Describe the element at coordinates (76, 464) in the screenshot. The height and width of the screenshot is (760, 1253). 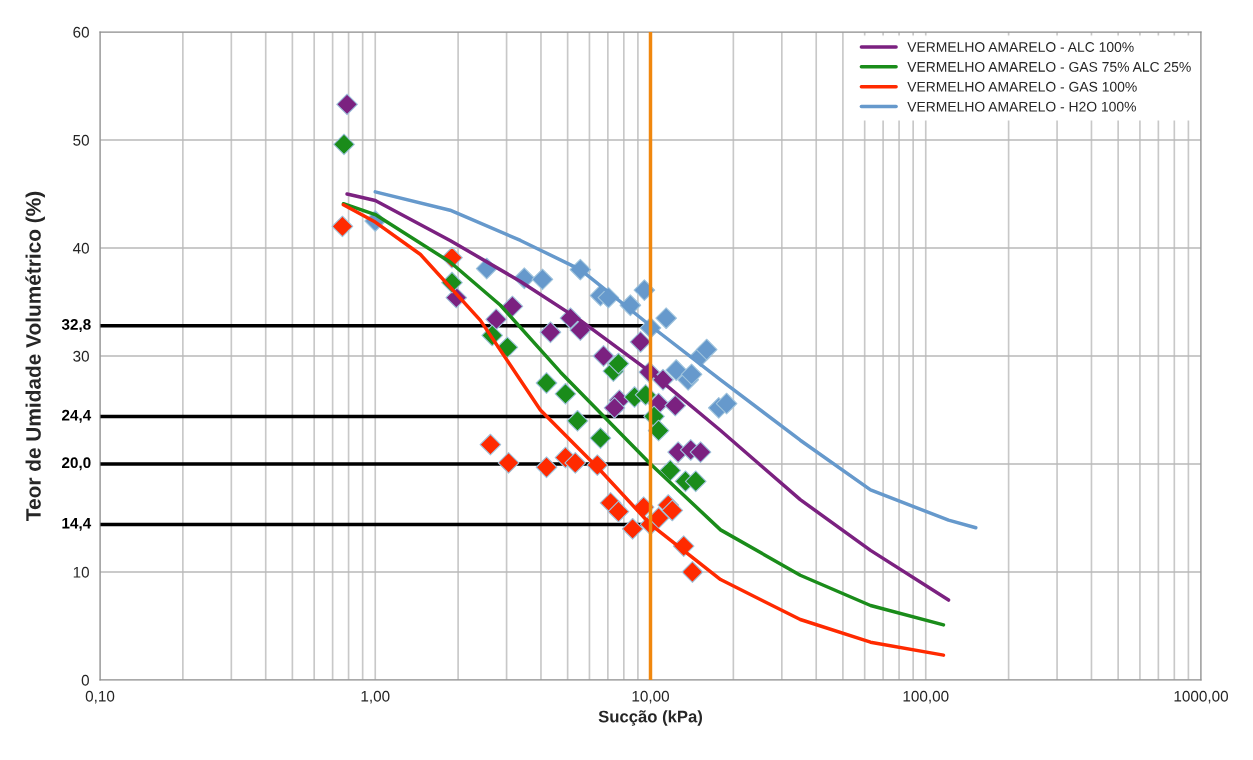
I see `ref-line-label: 20,0` at that location.